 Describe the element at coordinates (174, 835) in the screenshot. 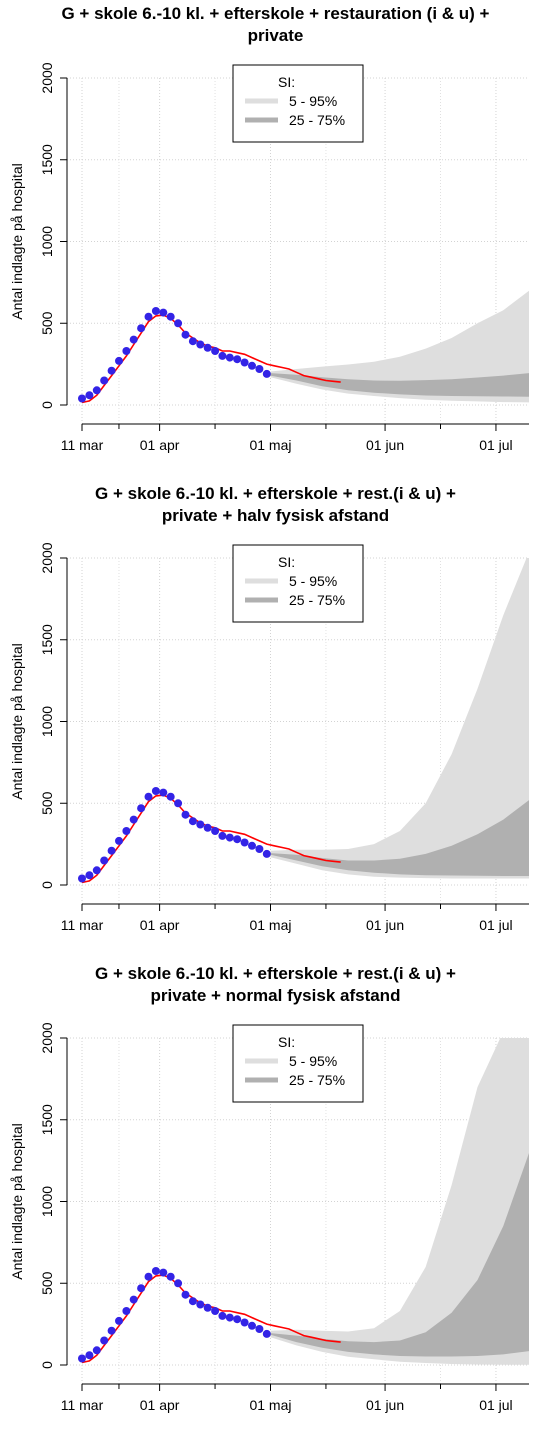

I see `series-points` at that location.